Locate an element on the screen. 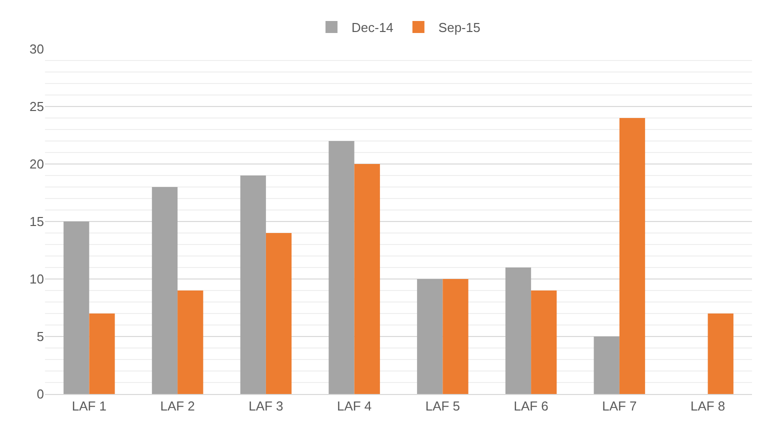  x-tick-label: LAF 7 is located at coordinates (619, 406).